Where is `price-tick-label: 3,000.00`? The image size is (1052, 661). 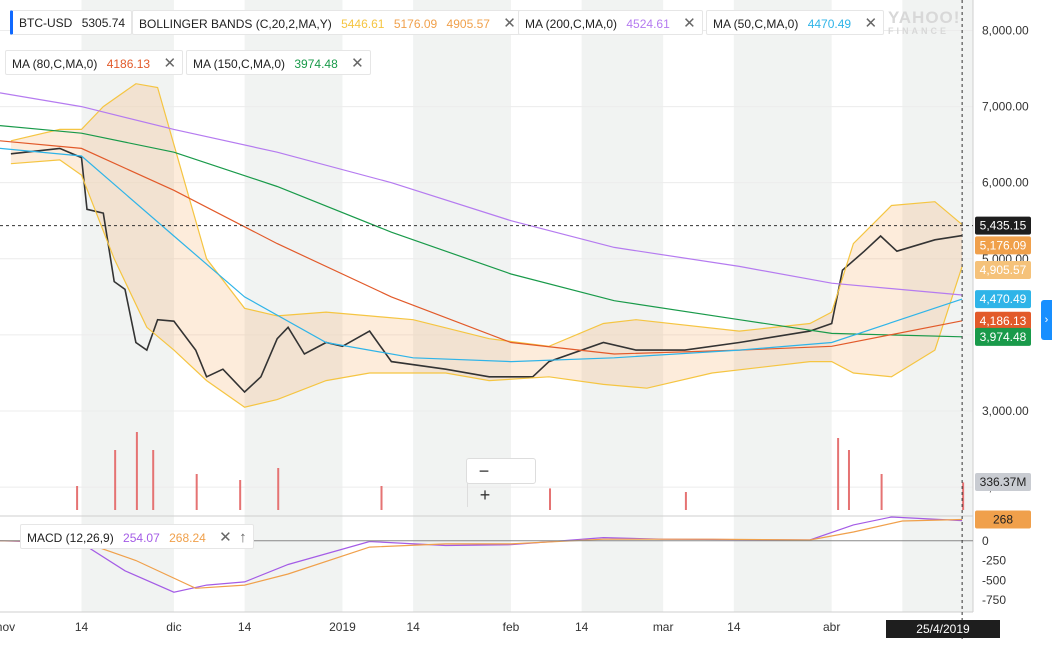 price-tick-label: 3,000.00 is located at coordinates (1005, 411).